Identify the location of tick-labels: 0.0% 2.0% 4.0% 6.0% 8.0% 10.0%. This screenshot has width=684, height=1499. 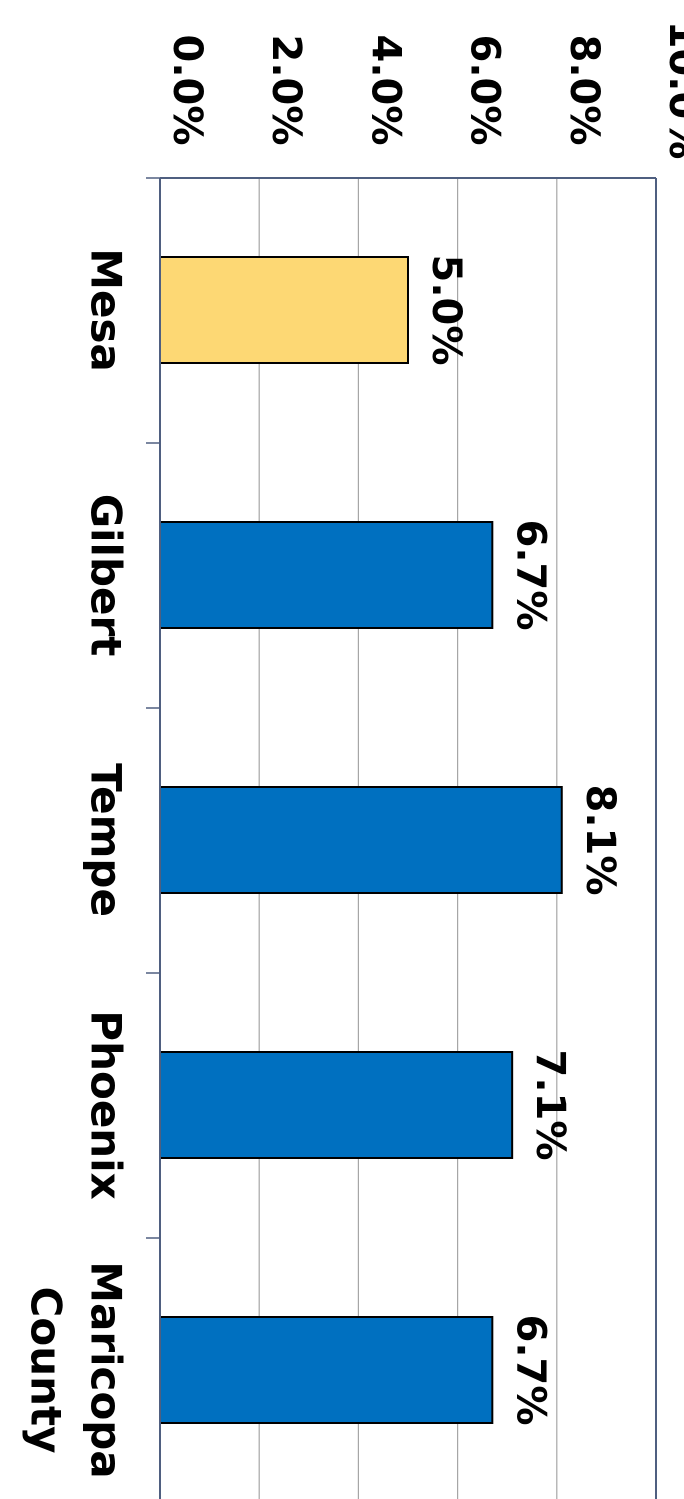
(424, 90).